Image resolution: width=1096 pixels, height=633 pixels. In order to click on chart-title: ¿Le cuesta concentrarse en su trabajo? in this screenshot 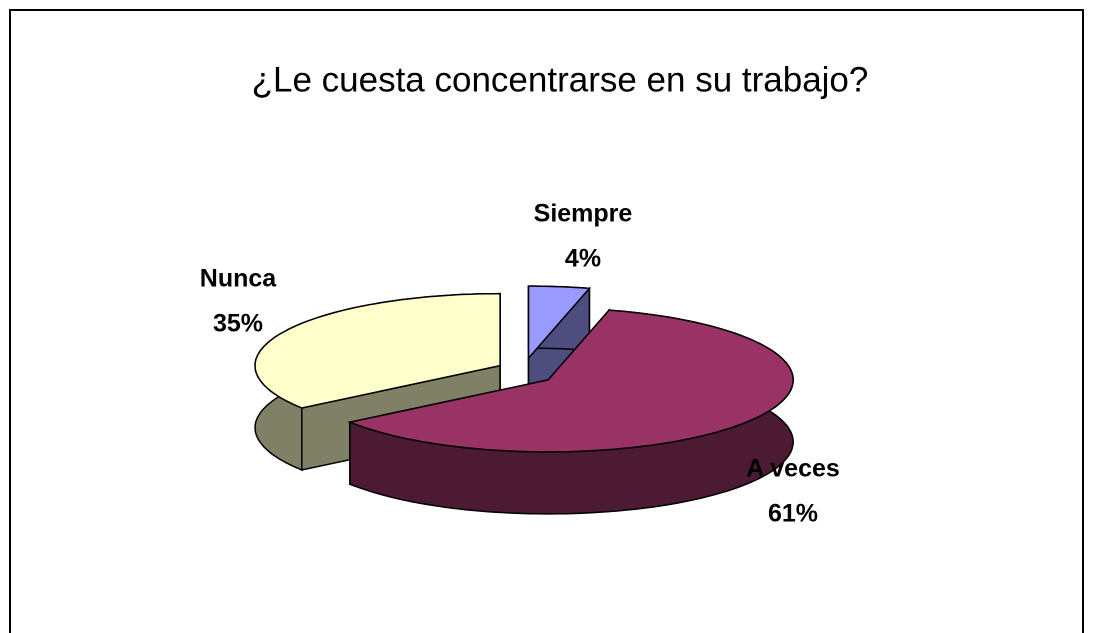, I will do `click(560, 79)`.